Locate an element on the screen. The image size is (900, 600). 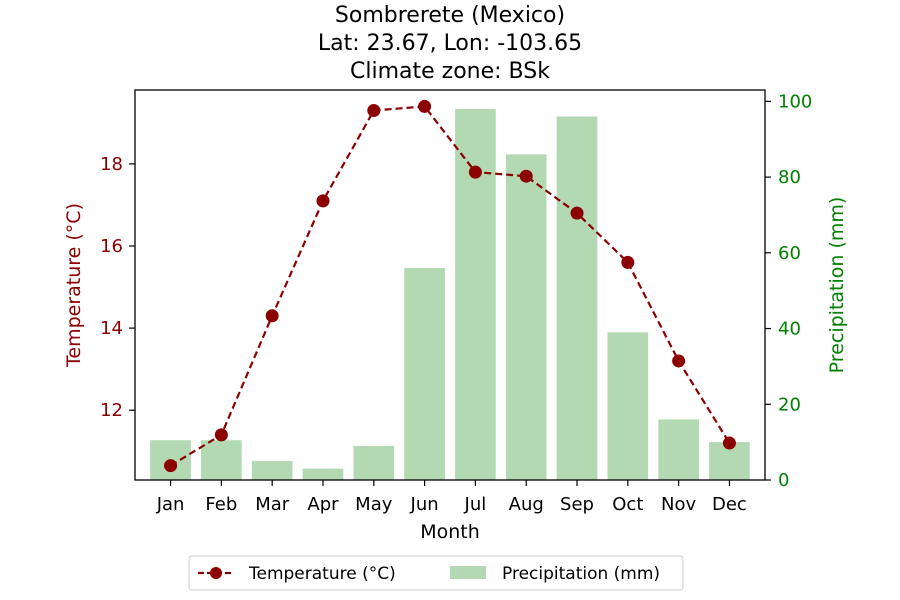
y-left-tick-label-14: 14 is located at coordinates (111, 328).